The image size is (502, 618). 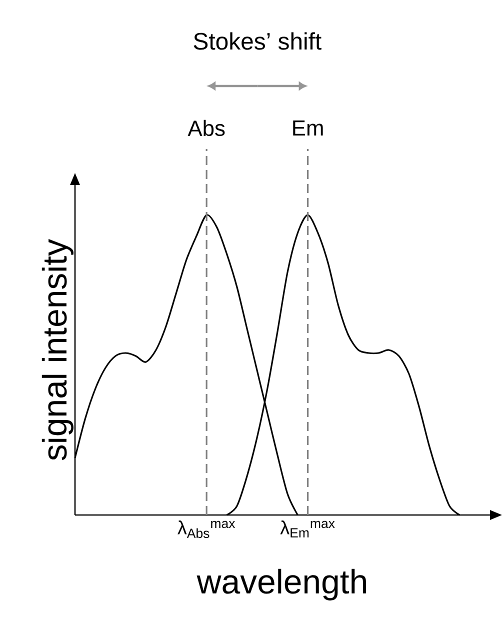 I want to click on x-tick-label: λ$_{Abs}$max, so click(x=207, y=529).